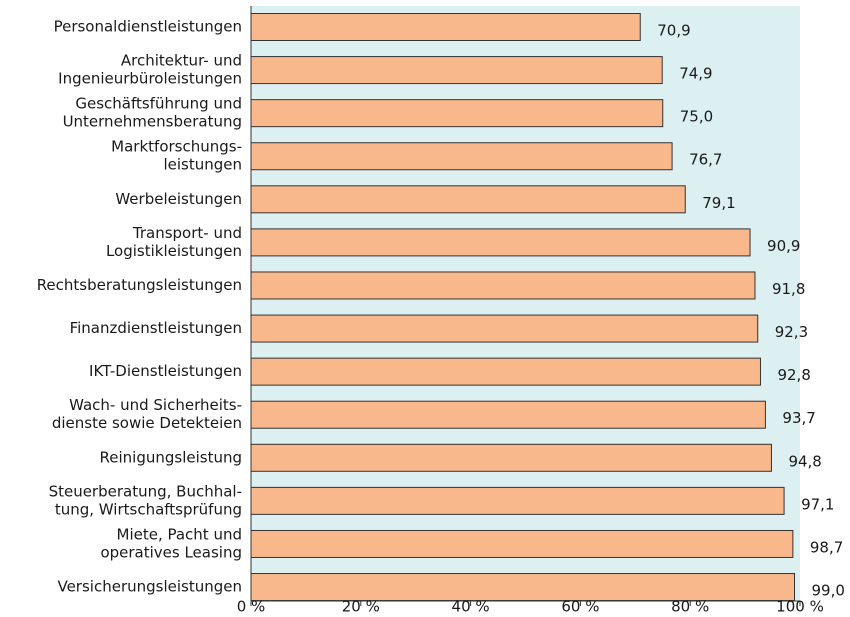 This screenshot has height=617, width=850. Describe the element at coordinates (174, 251) in the screenshot. I see `category-label: Logistikleistungen` at that location.